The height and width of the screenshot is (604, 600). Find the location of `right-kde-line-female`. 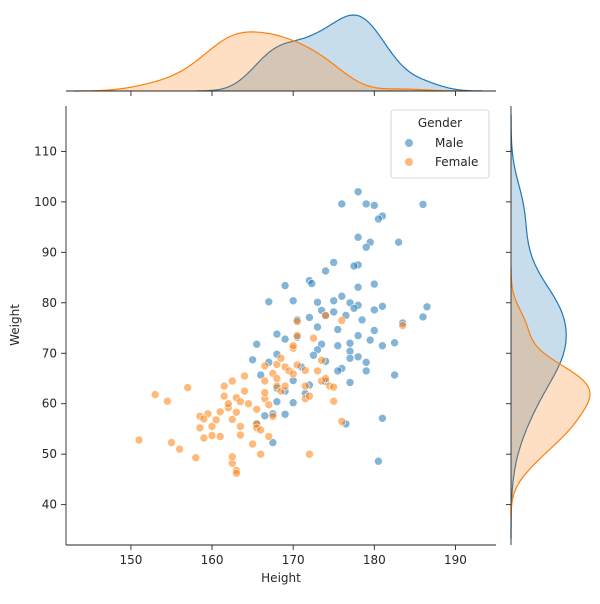

right-kde-line-female is located at coordinates (550, 394).